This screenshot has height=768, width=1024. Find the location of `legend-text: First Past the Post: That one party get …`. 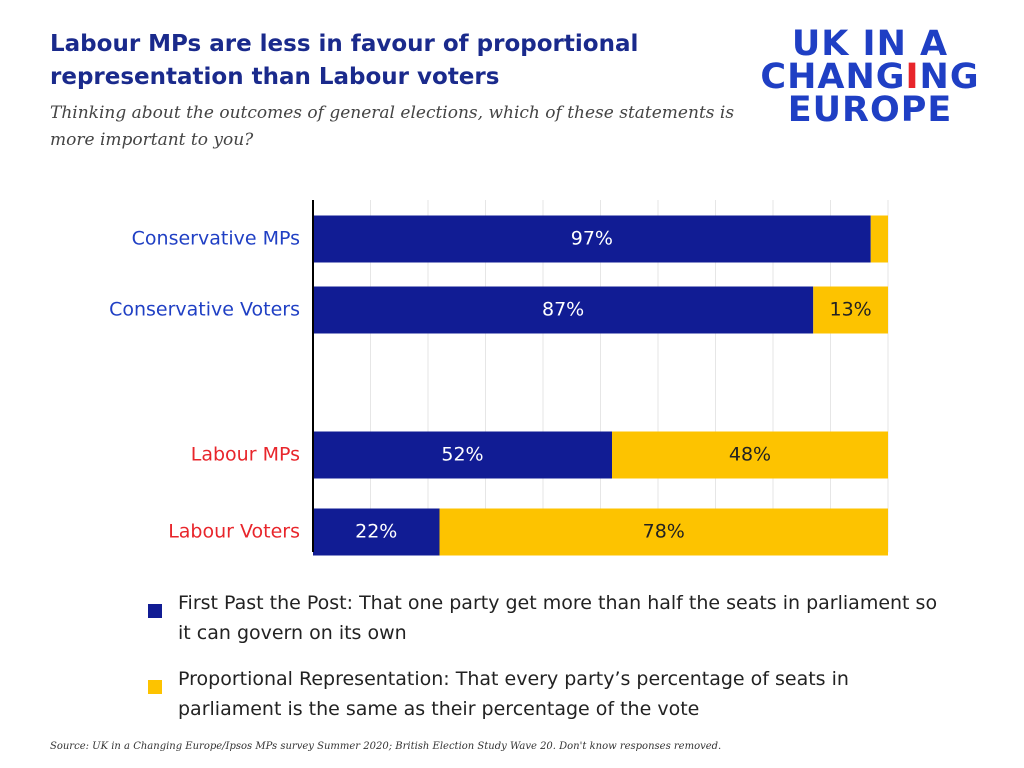

legend-text: First Past the Post: That one party get … is located at coordinates (558, 618).